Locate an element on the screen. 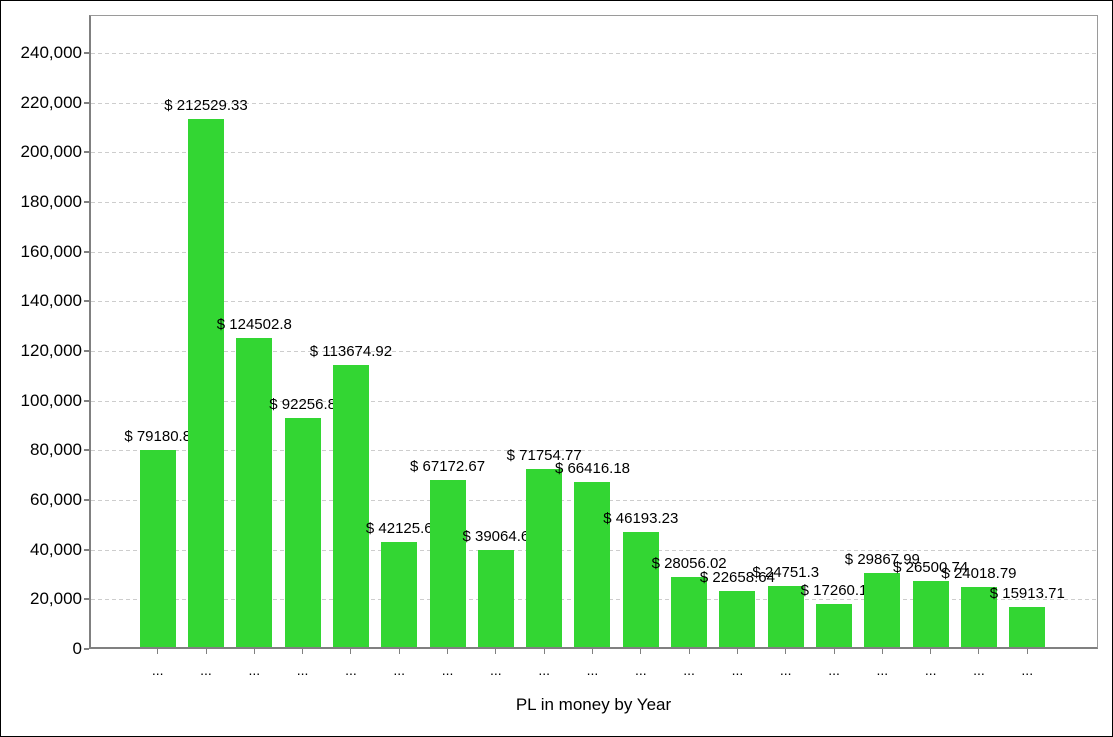 The width and height of the screenshot is (1113, 737). bar-value-label: $ 67172.67 is located at coordinates (448, 467).